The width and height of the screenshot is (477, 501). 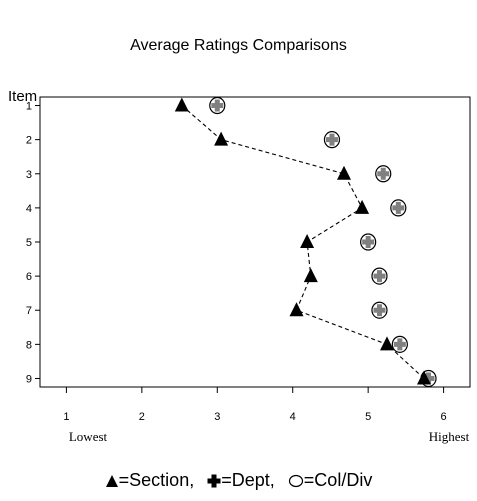 I want to click on circle-icon, so click(x=295, y=481).